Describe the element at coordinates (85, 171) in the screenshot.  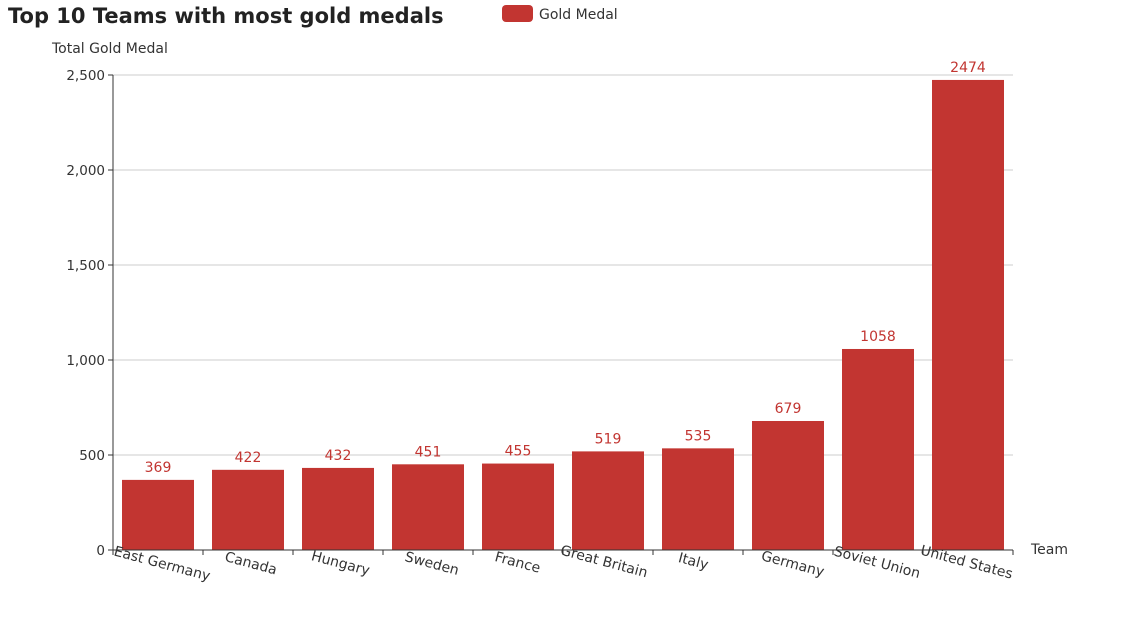
I see `y-tick-label: 2,000` at that location.